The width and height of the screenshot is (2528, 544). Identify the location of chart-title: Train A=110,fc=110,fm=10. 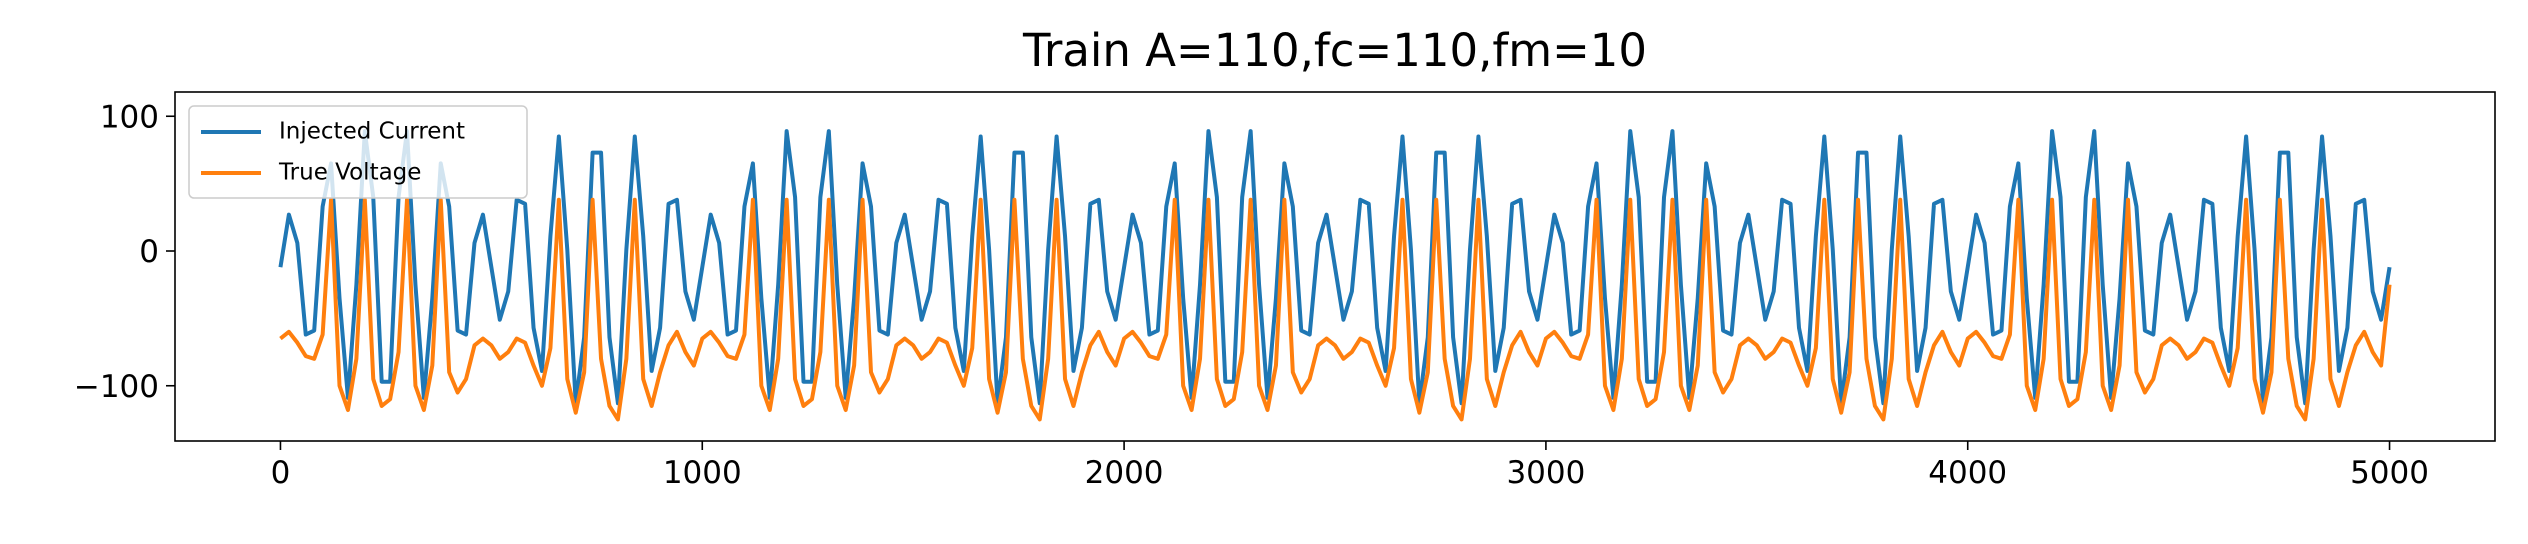
(1334, 50).